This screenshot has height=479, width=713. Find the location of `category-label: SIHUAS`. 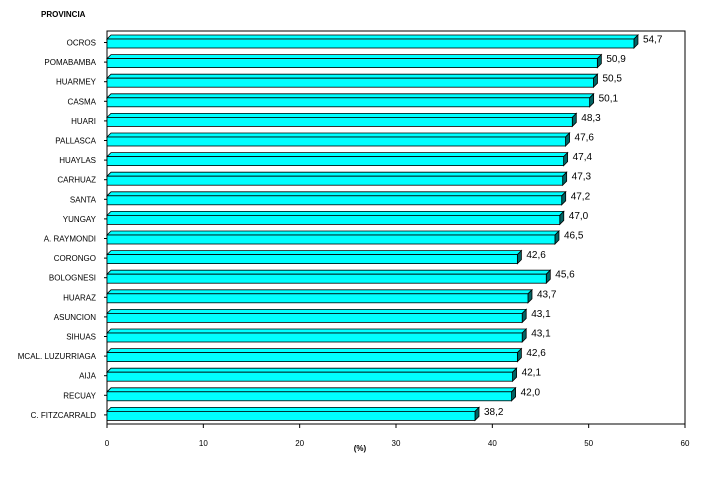

category-label: SIHUAS is located at coordinates (81, 337).